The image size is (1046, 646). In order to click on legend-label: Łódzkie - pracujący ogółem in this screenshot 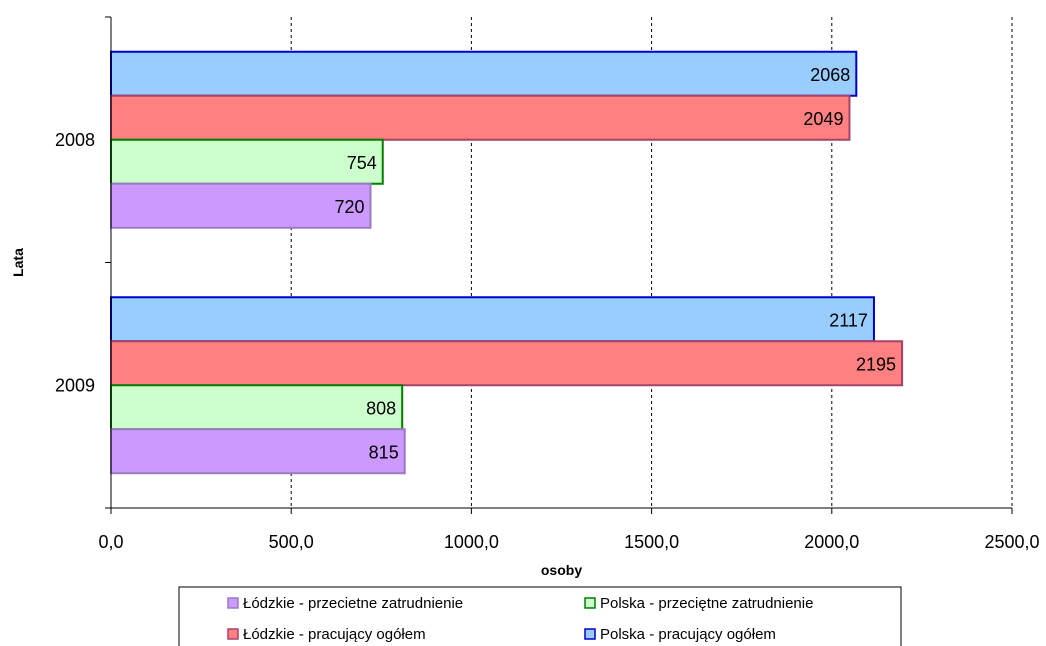, I will do `click(334, 634)`.